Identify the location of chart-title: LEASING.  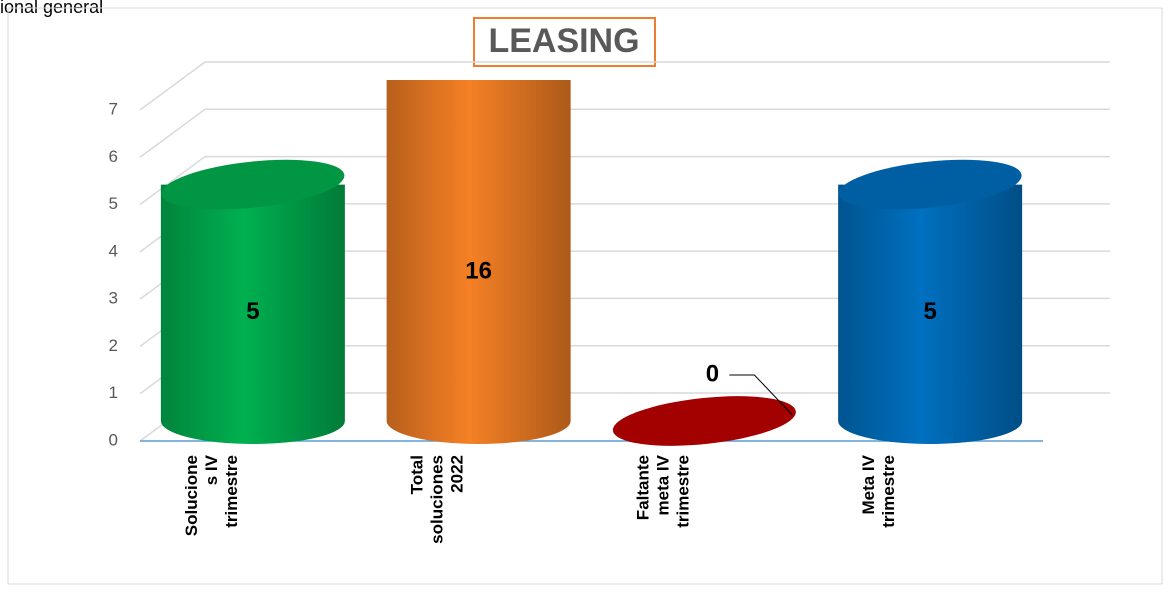
(563, 41).